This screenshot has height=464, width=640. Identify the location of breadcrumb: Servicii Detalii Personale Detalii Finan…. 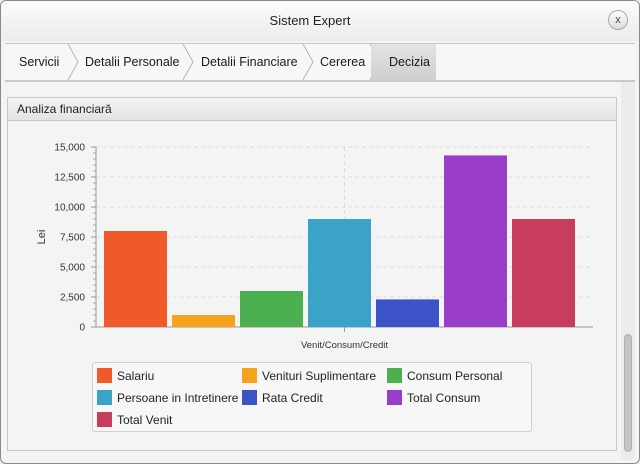
(320, 62).